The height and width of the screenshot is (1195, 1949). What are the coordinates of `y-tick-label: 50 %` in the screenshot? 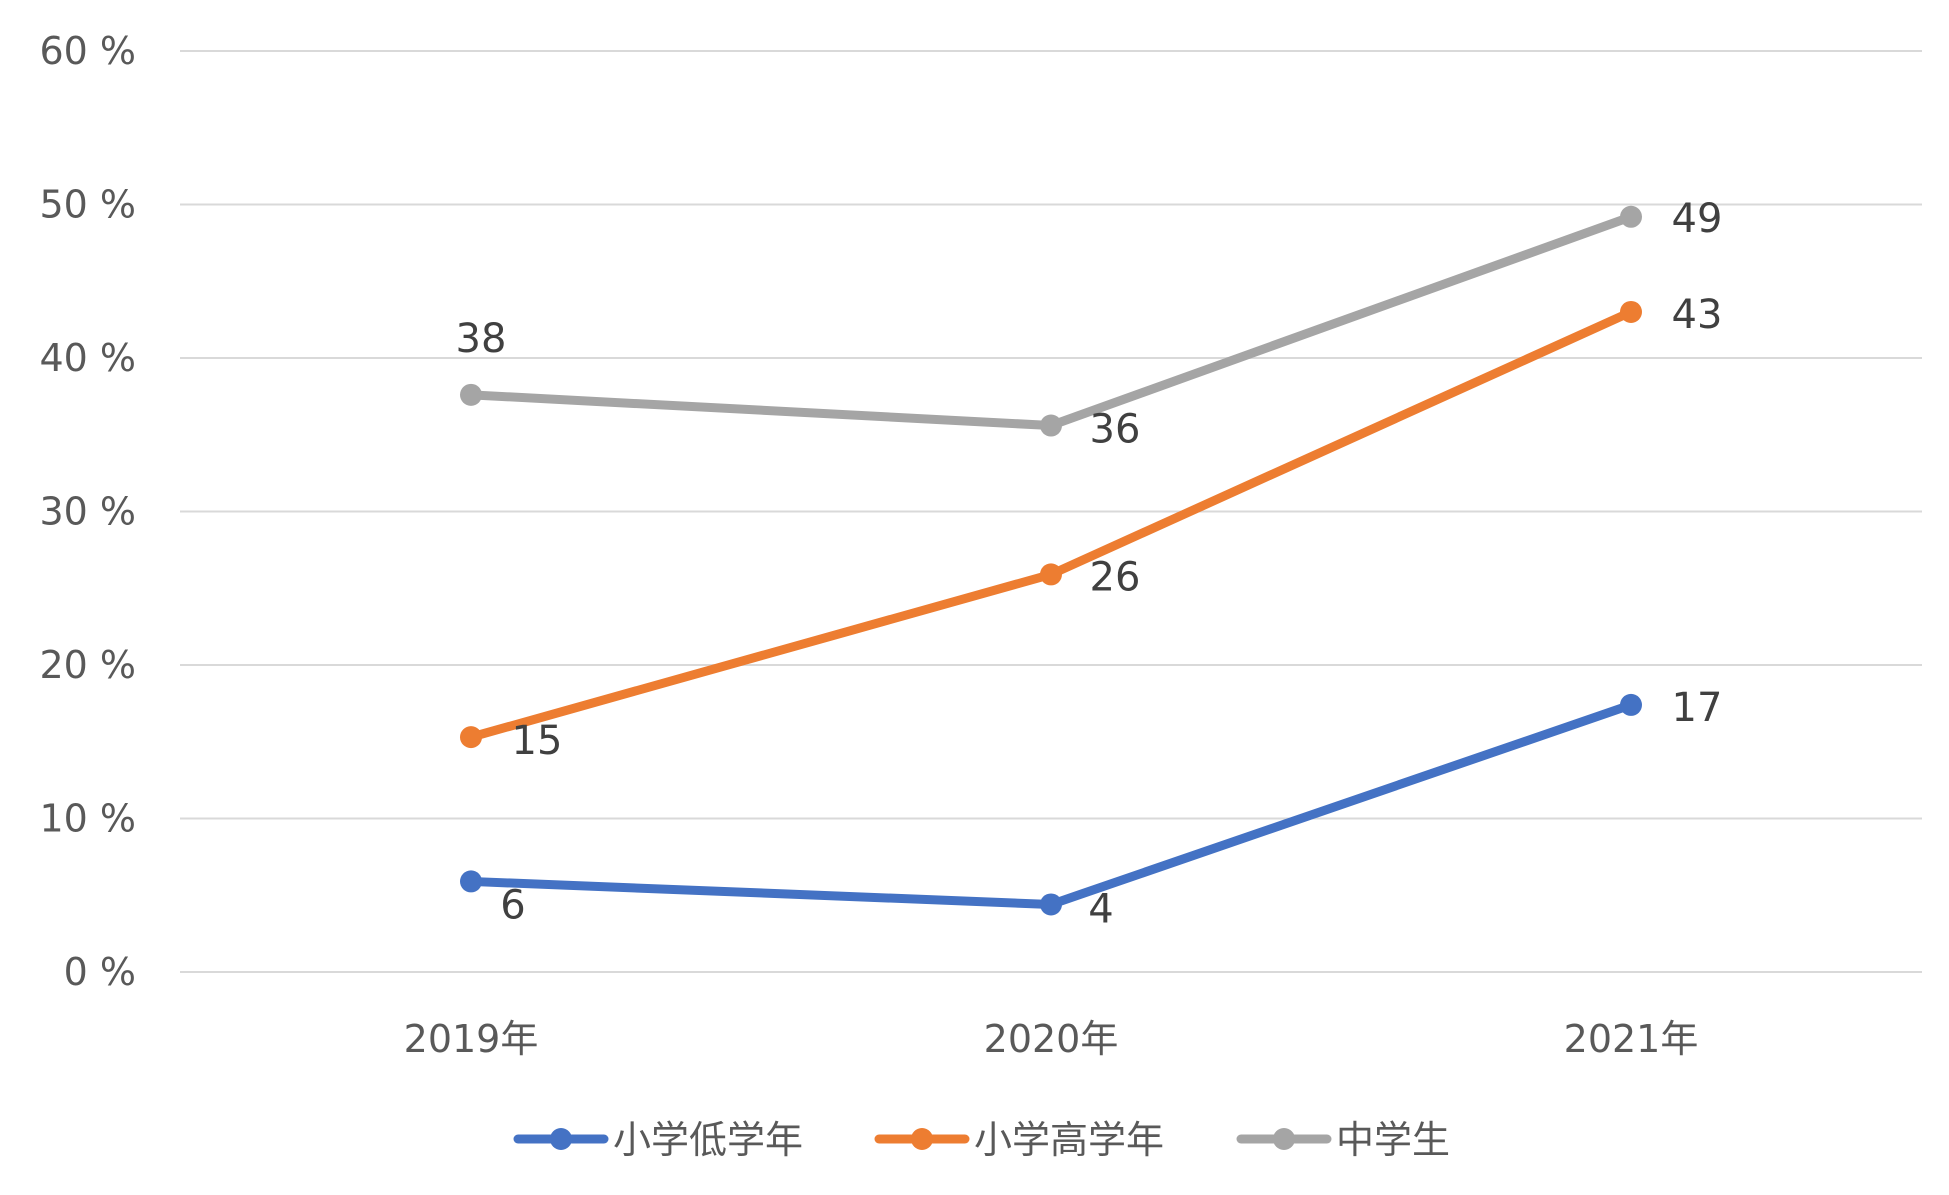 It's located at (87, 205).